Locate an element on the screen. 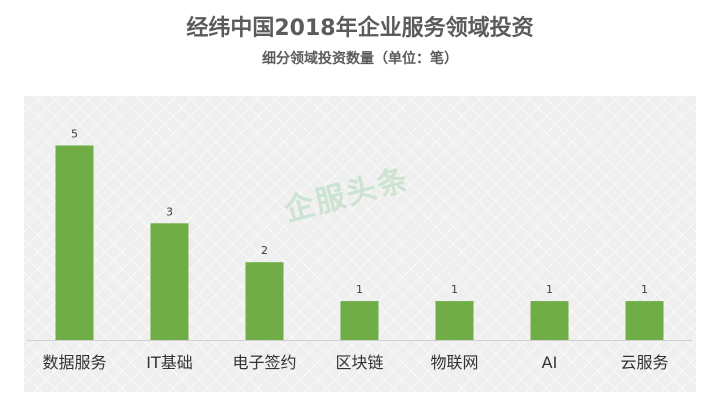 Image resolution: width=720 pixels, height=405 pixels. chart-title: 经纬中国2018年企业服务领域投资 is located at coordinates (360, 28).